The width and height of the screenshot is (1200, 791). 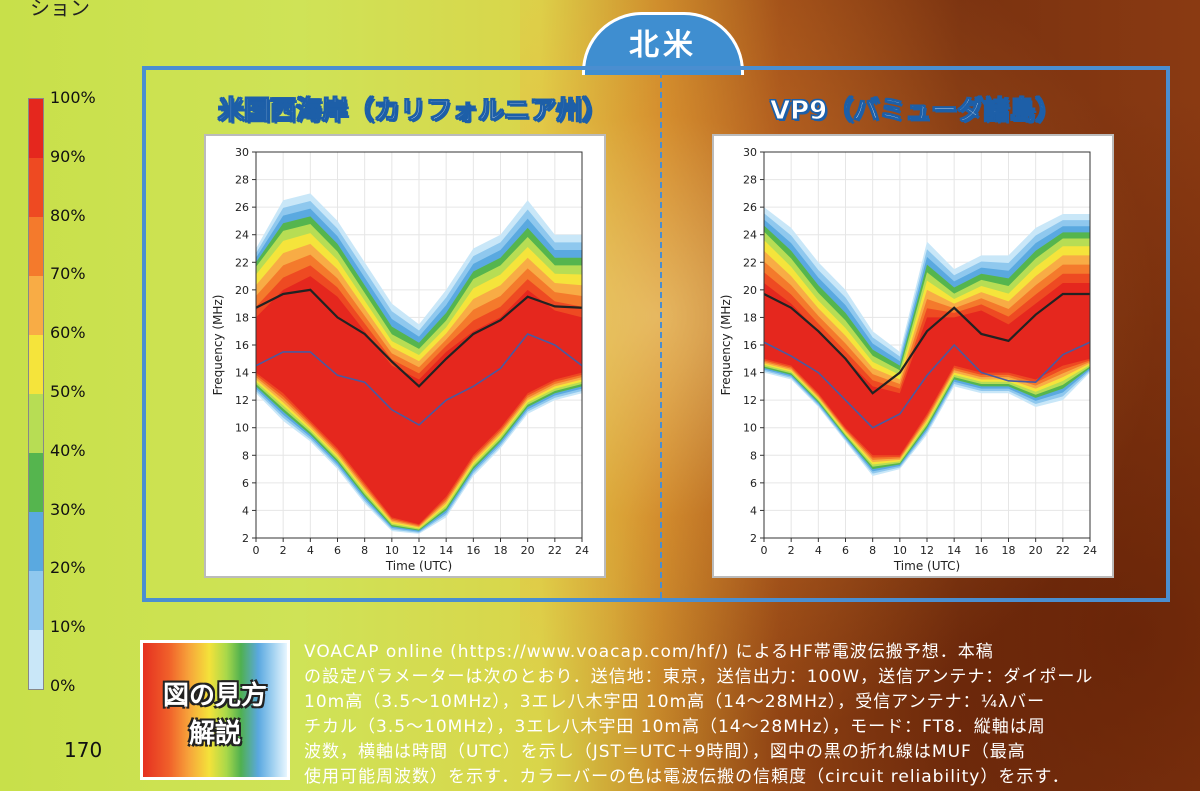 I want to click on colorbar-label: 90%, so click(x=68, y=156).